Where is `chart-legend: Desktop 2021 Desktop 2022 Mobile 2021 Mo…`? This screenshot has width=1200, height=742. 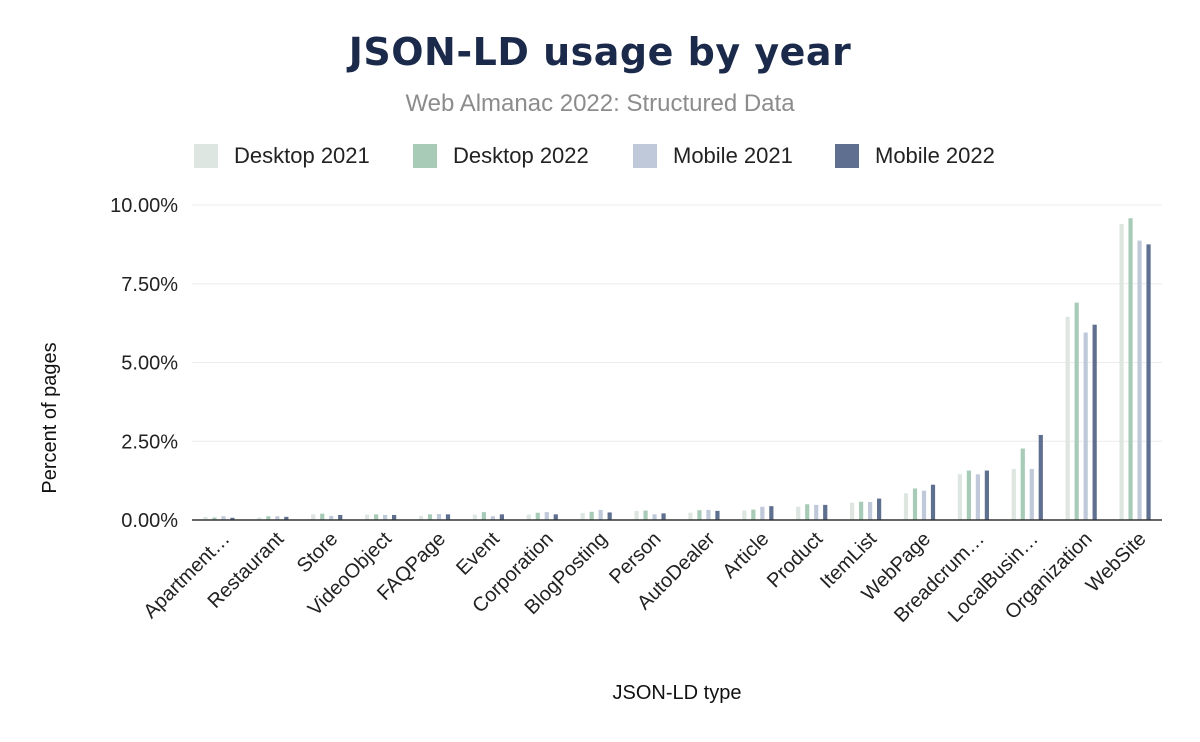
chart-legend: Desktop 2021 Desktop 2022 Mobile 2021 Mo… is located at coordinates (600, 156).